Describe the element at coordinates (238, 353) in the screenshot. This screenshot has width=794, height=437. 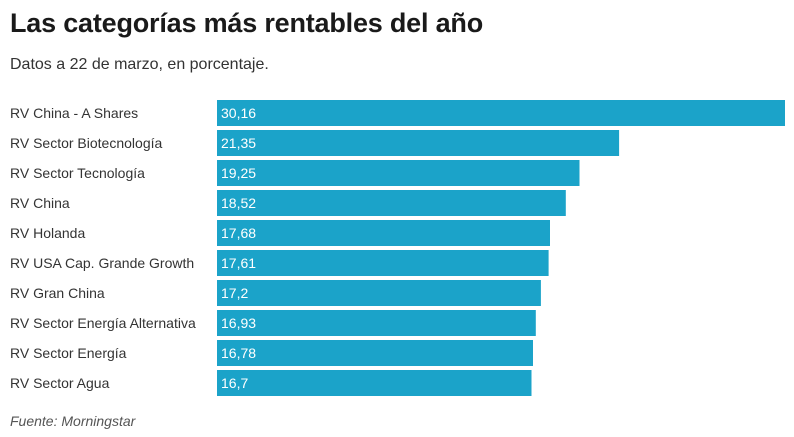
I see `value-label: 16,78` at that location.